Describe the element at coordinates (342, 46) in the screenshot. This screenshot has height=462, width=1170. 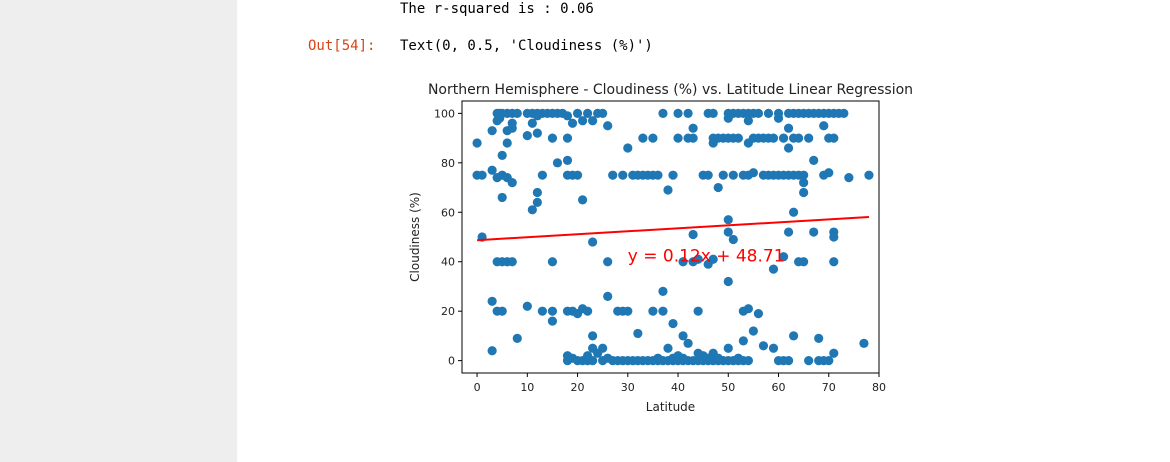
I see `out-prompt: Out[54]:` at that location.